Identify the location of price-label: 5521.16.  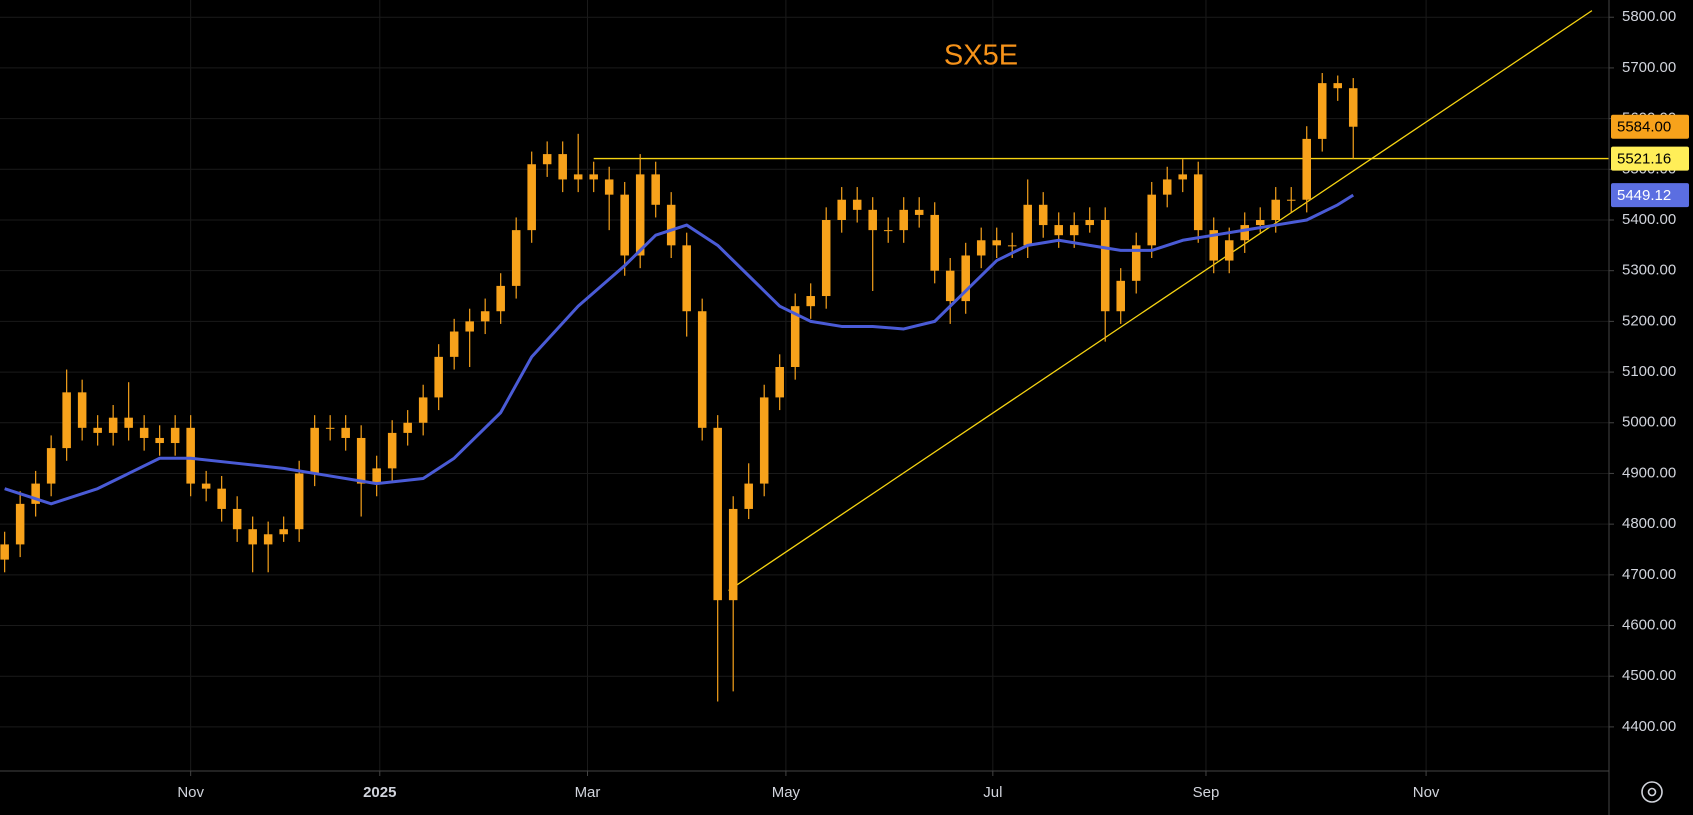
(1644, 159).